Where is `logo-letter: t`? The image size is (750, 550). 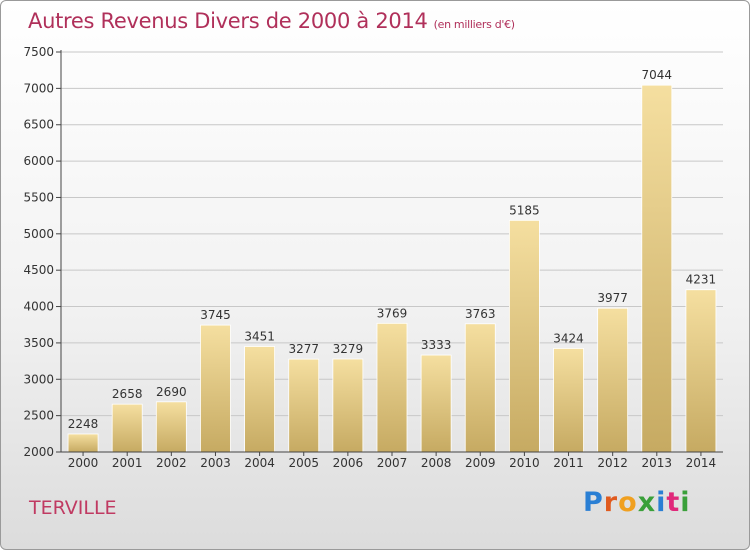 logo-letter: t is located at coordinates (673, 502).